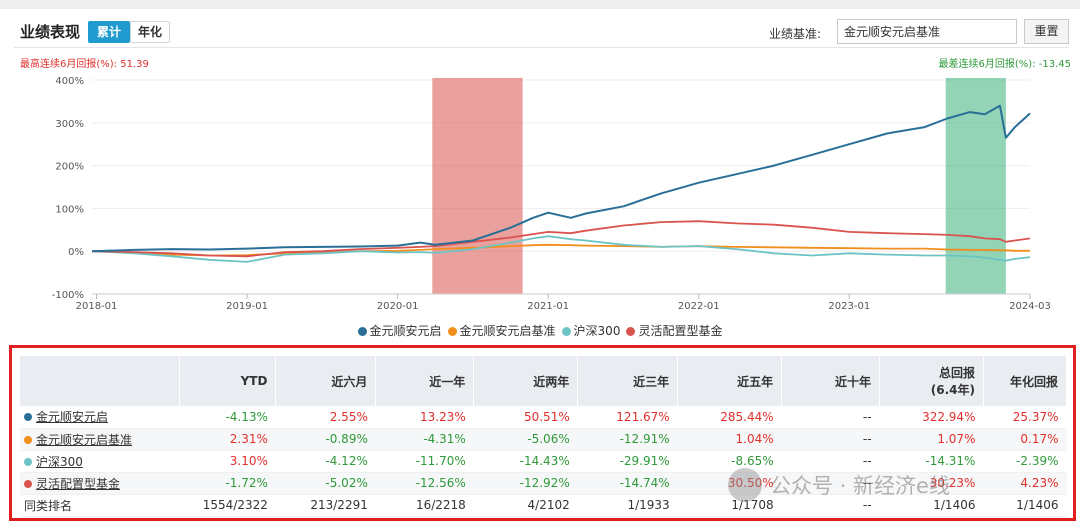 The width and height of the screenshot is (1080, 528). What do you see at coordinates (729, 461) in the screenshot?
I see `table-cell: -8.65%` at bounding box center [729, 461].